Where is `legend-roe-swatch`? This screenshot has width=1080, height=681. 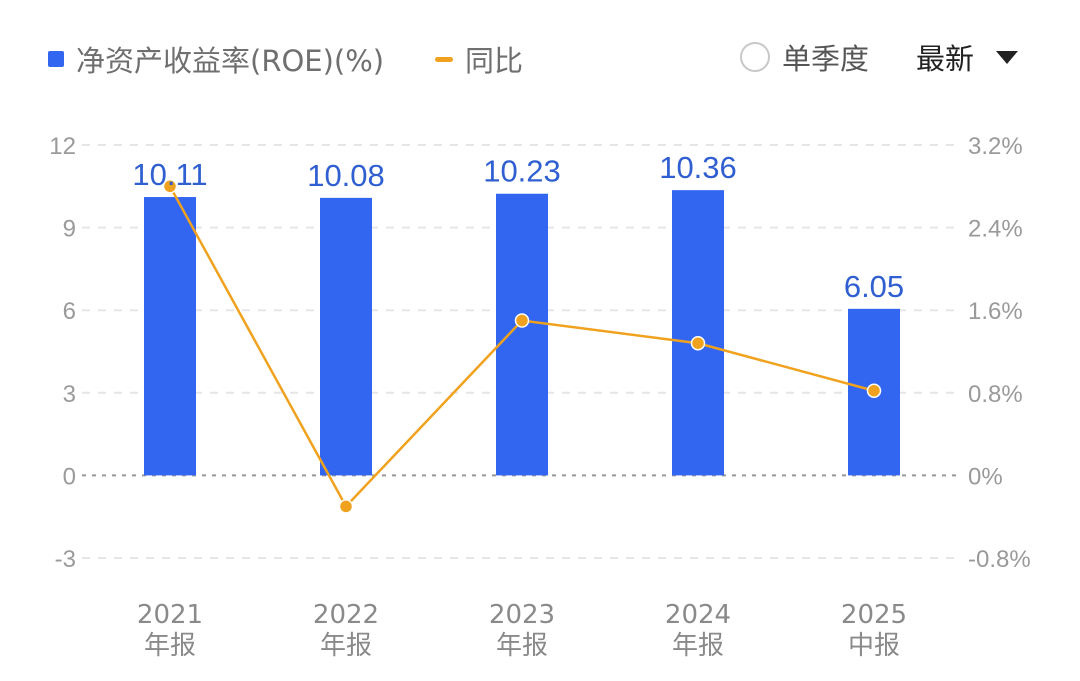 legend-roe-swatch is located at coordinates (56, 59).